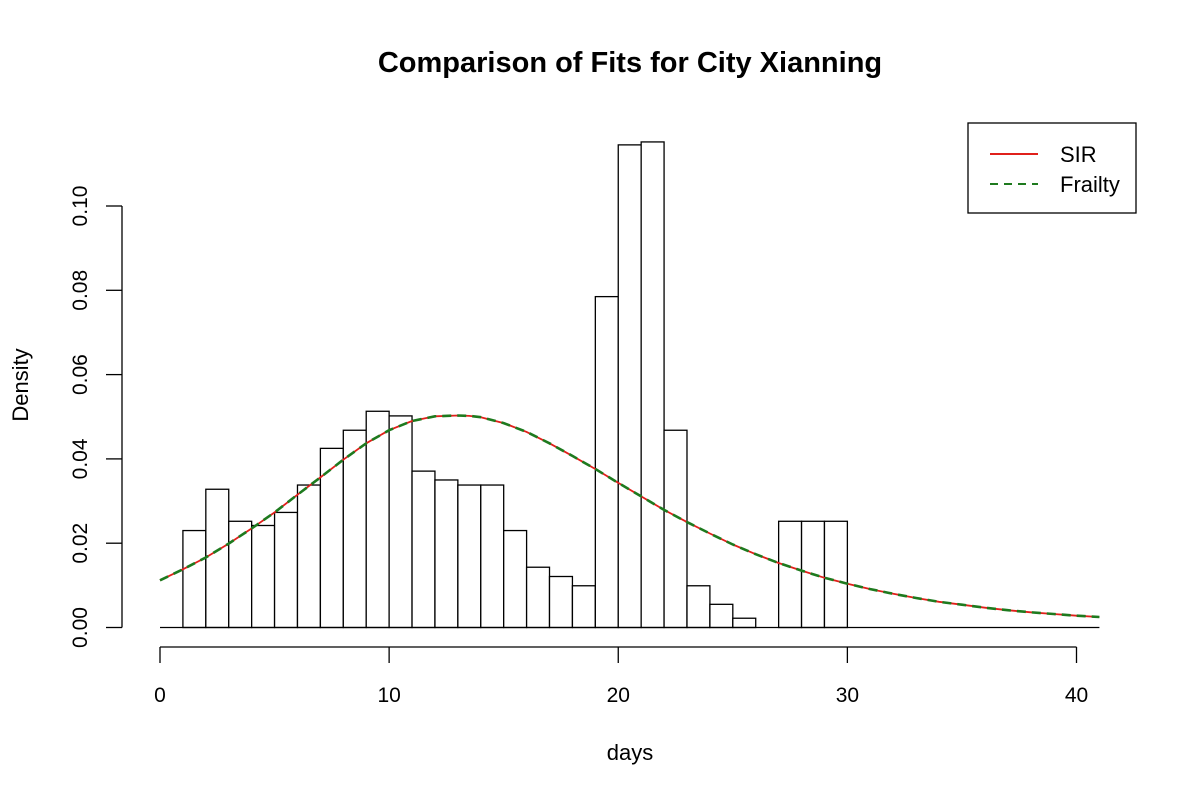 The height and width of the screenshot is (800, 1200). Describe the element at coordinates (80, 206) in the screenshot. I see `y-tick-label: 0.10` at that location.